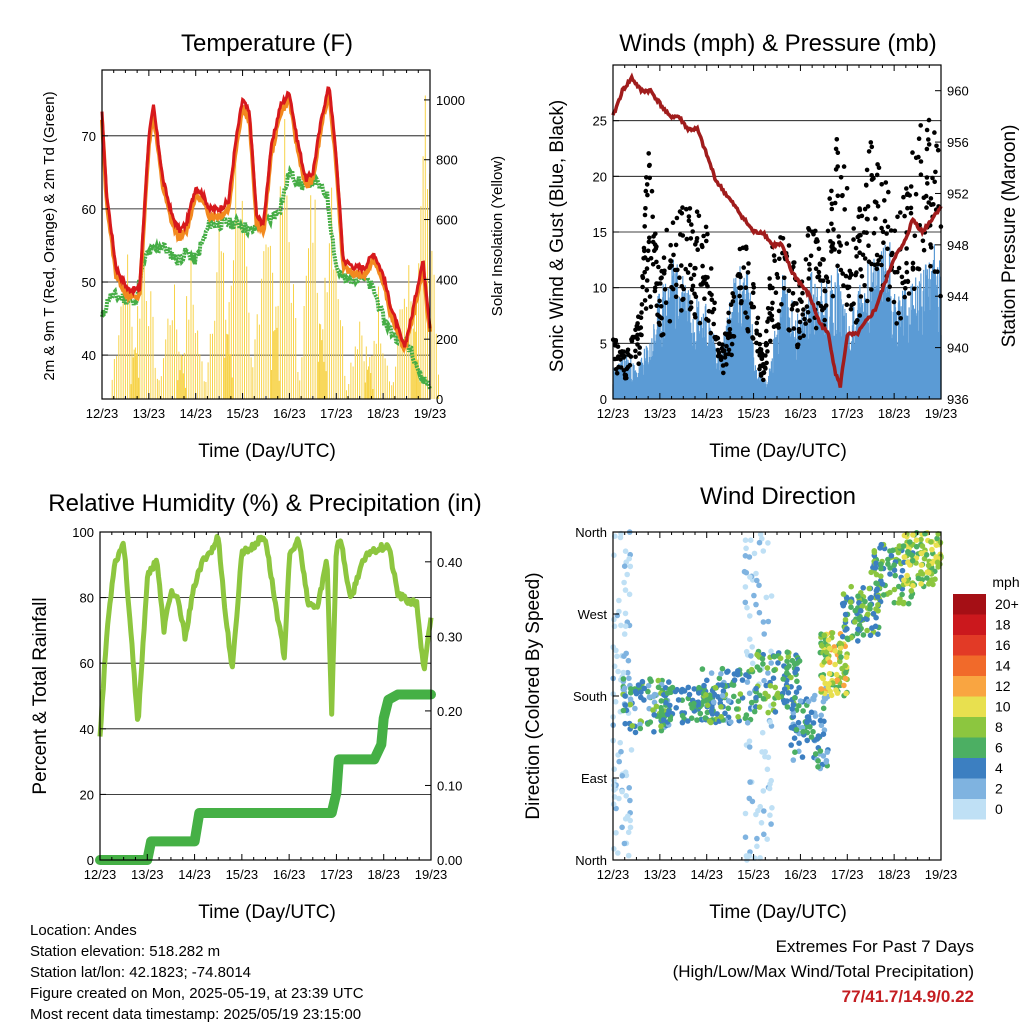  Describe the element at coordinates (450, 100) in the screenshot. I see `y2-tick-label: 1000` at that location.